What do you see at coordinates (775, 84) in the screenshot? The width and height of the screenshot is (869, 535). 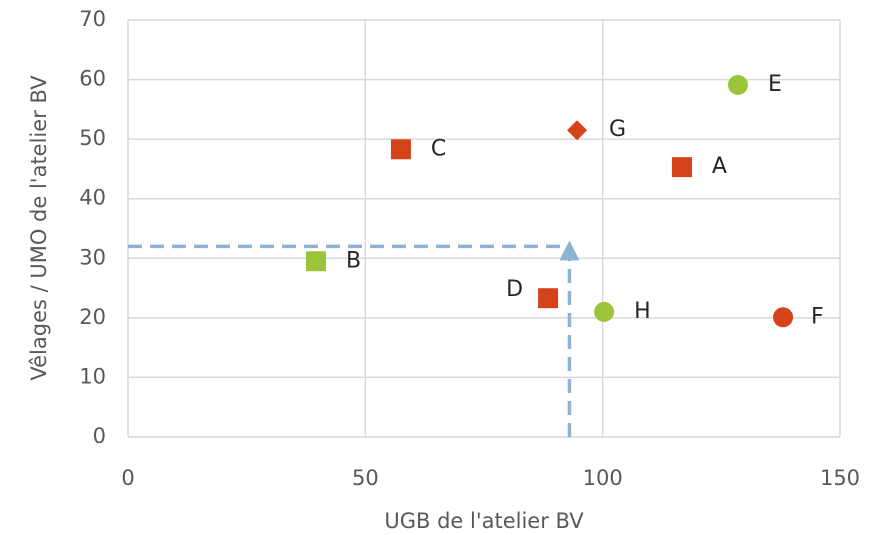 I see `point-label: E` at bounding box center [775, 84].